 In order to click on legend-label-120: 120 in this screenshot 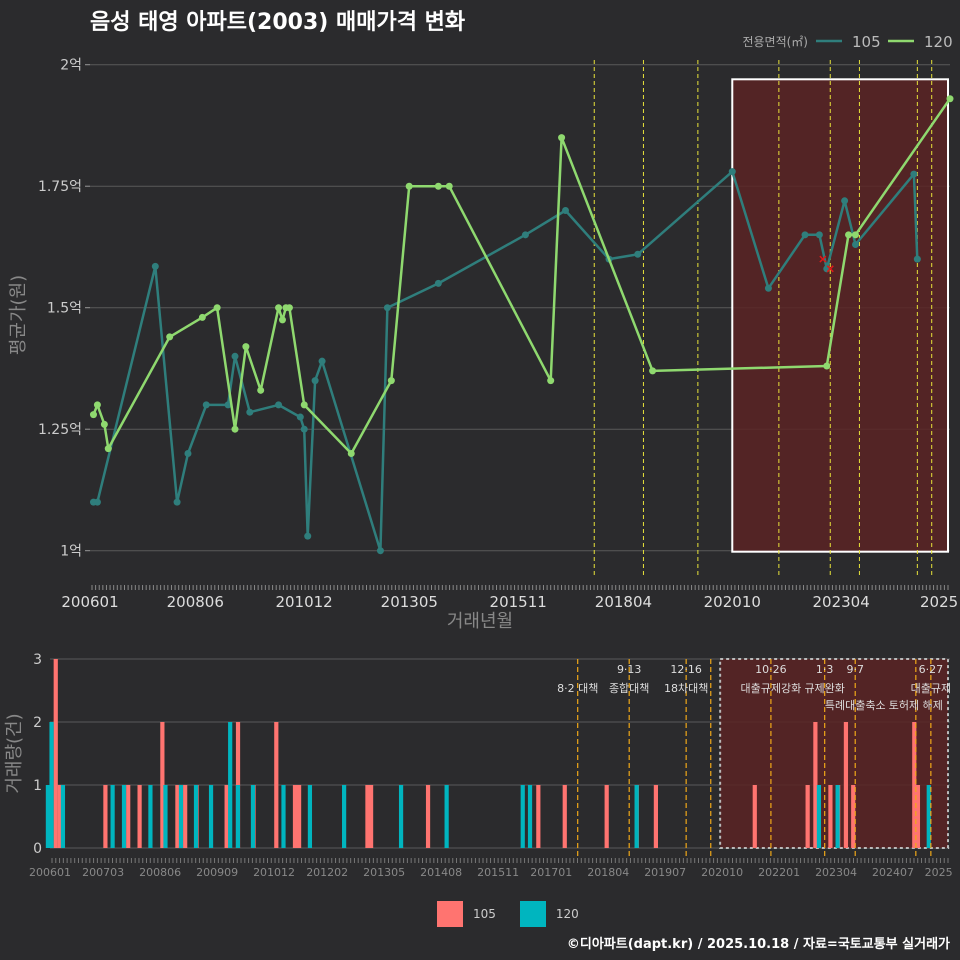, I will do `click(567, 914)`.